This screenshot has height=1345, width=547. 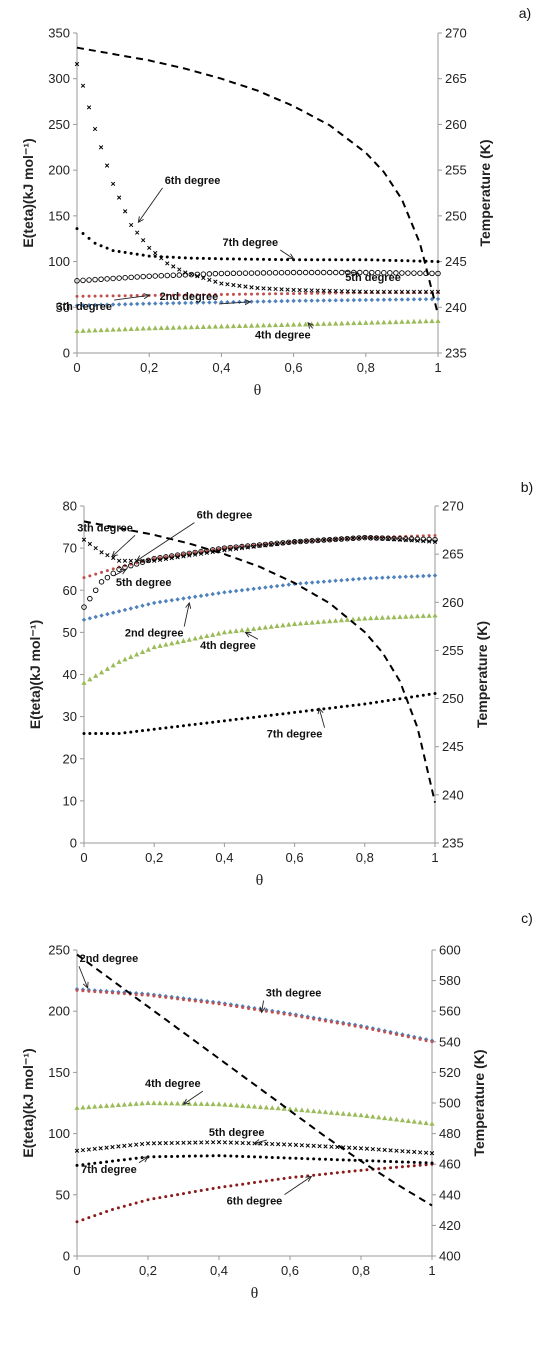 What do you see at coordinates (83, 857) in the screenshot?
I see `x-tick-label: 0` at bounding box center [83, 857].